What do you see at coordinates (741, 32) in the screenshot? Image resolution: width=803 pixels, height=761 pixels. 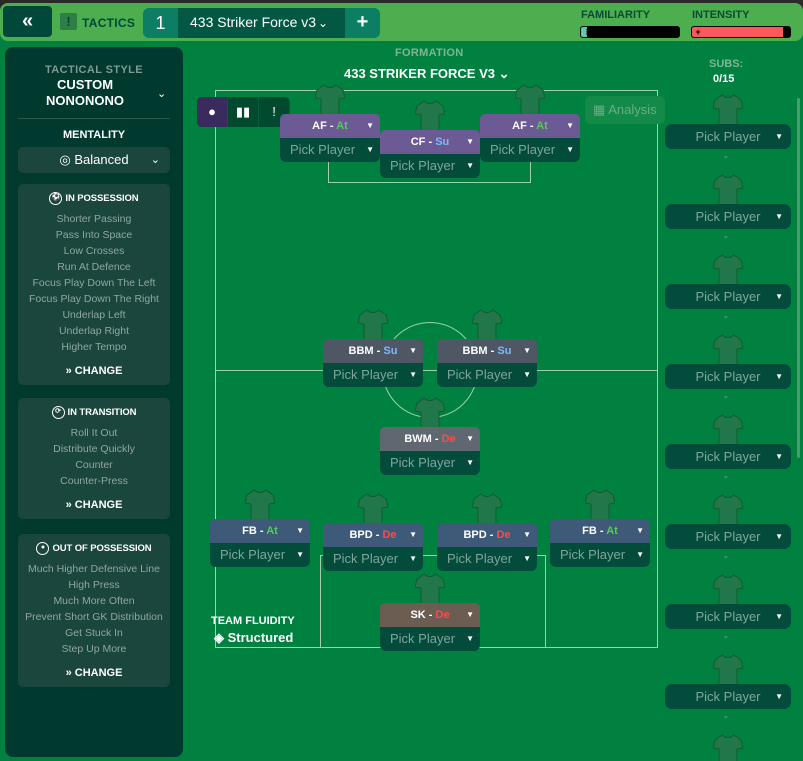 I see `intensity-bar: +` at bounding box center [741, 32].